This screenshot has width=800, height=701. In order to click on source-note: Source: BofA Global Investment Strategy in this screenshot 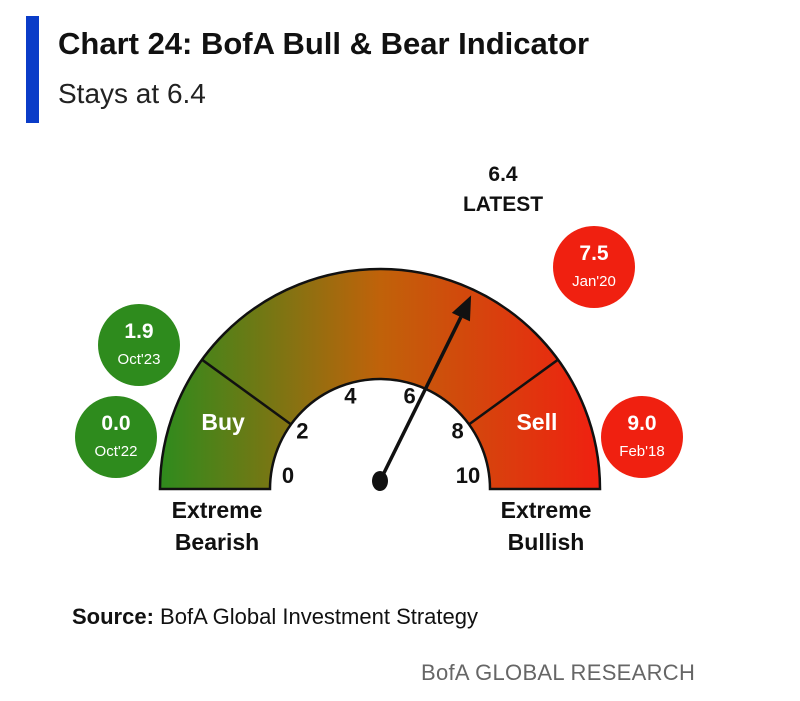, I will do `click(275, 617)`.